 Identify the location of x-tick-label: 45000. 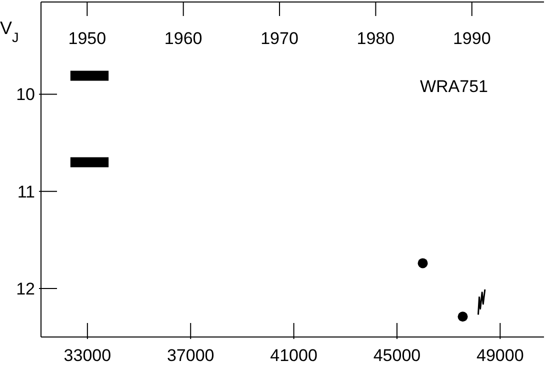
(397, 355).